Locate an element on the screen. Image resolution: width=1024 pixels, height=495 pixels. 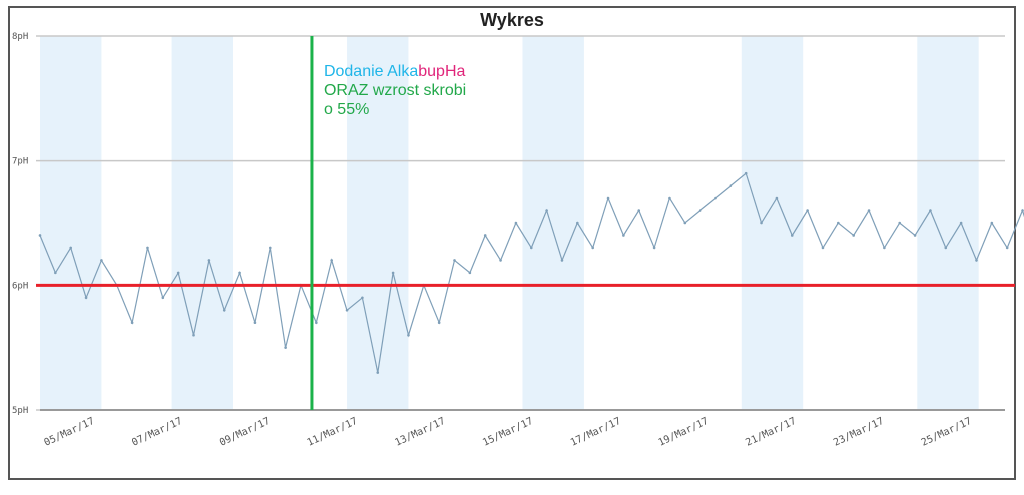
annotation-segment-0: Dodanie Alka is located at coordinates (371, 71).